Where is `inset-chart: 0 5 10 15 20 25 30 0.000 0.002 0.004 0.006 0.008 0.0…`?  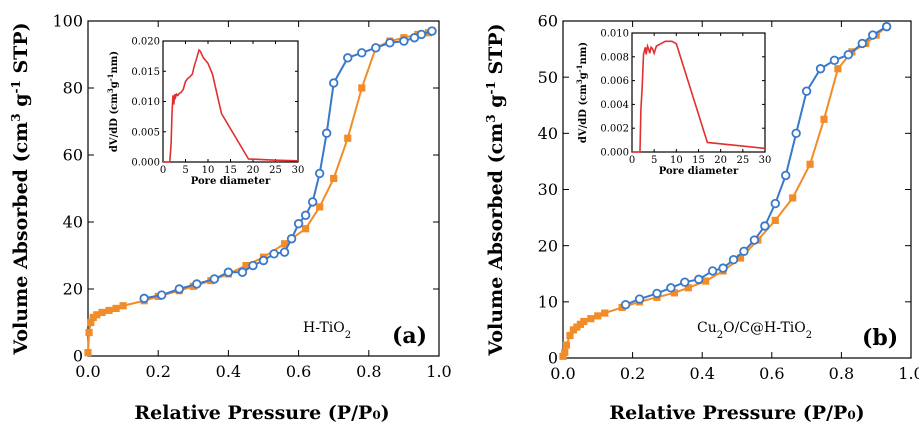 inset-chart: 0 5 10 15 20 25 30 0.000 0.002 0.004 0.006 0.008 0.0… is located at coordinates (673, 103).